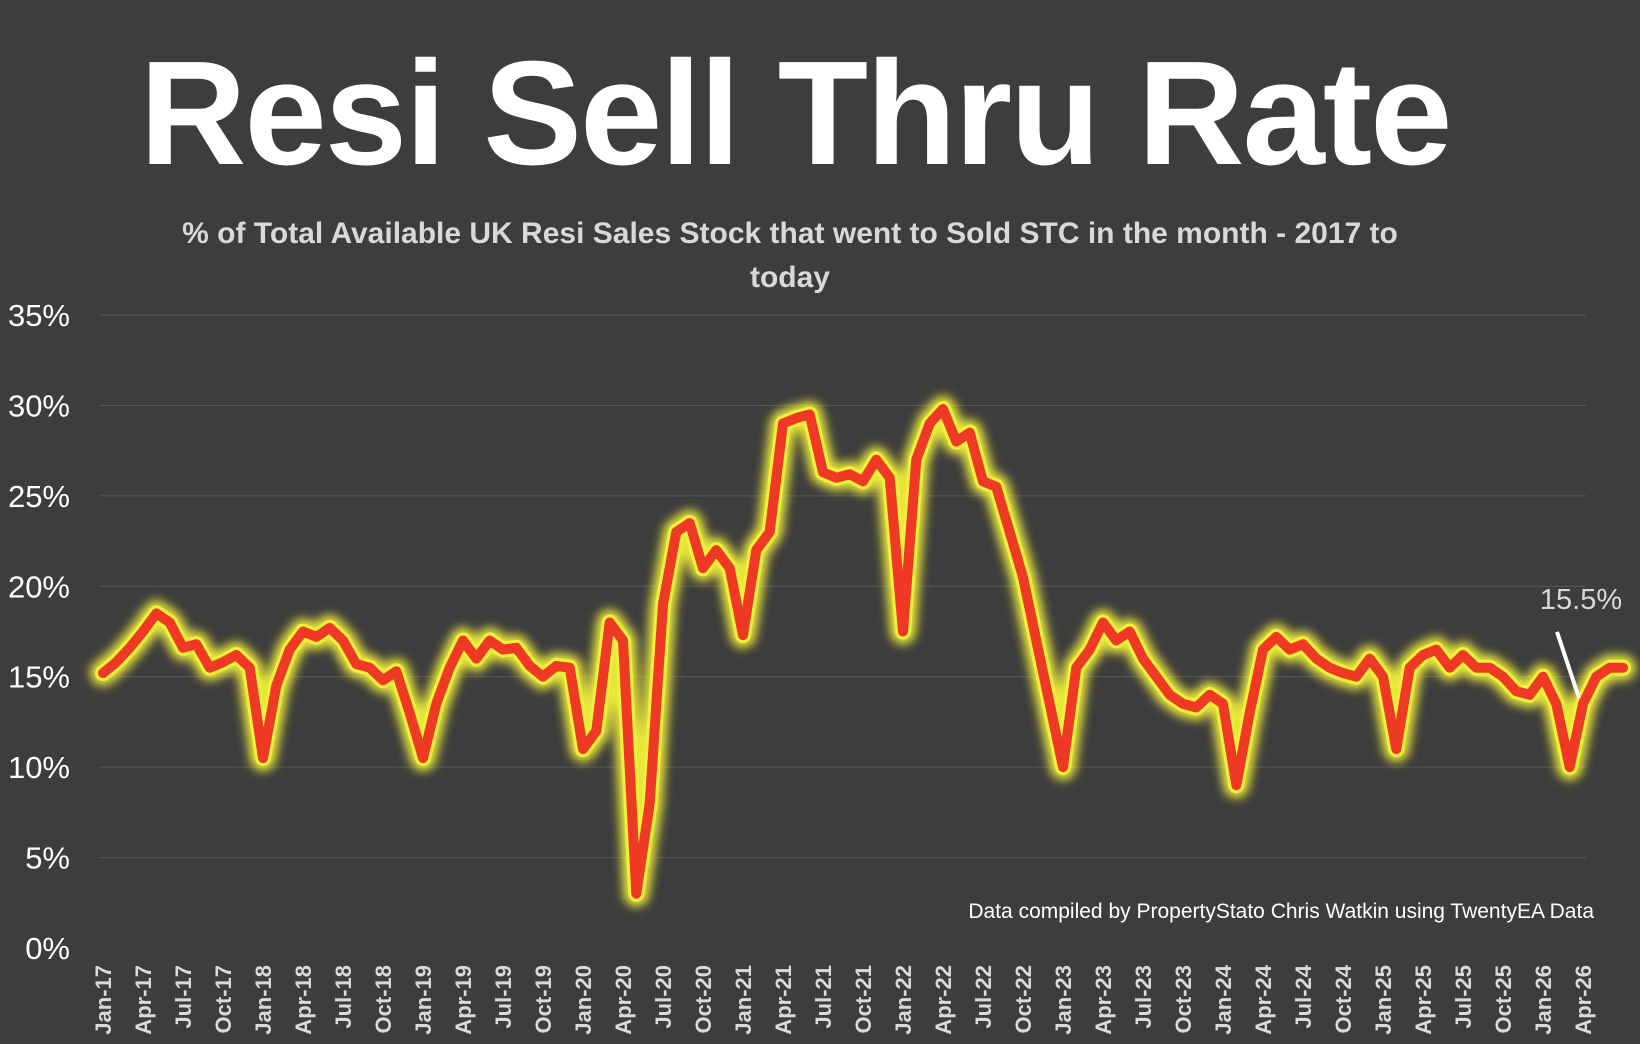 The image size is (1640, 1044). Describe the element at coordinates (1543, 1000) in the screenshot. I see `x-tick-label: Jan-26` at that location.